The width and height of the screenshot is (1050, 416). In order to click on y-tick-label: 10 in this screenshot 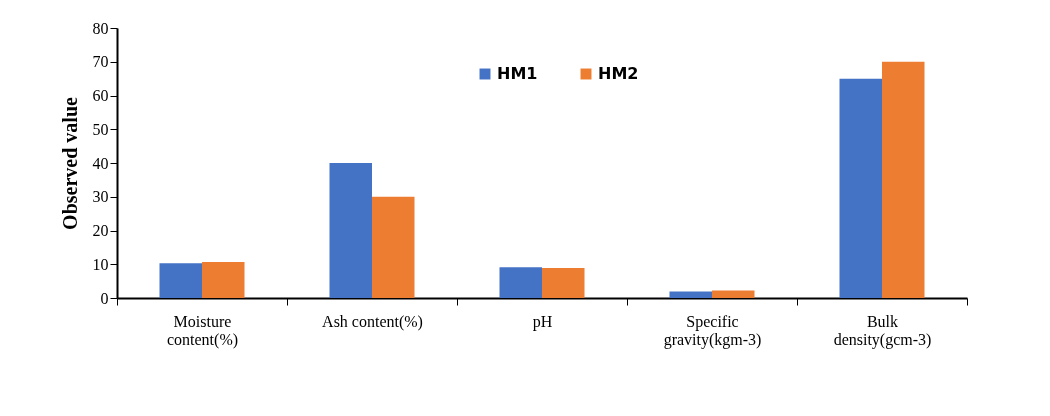, I will do `click(100, 264)`.